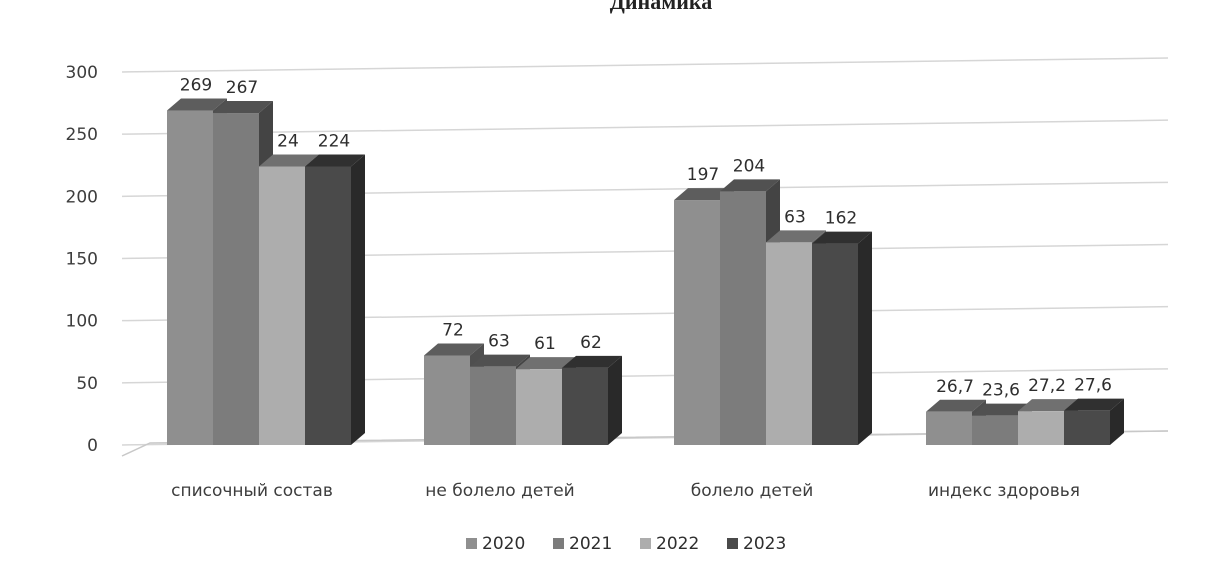  I want to click on legend-label: 2021, so click(590, 544).